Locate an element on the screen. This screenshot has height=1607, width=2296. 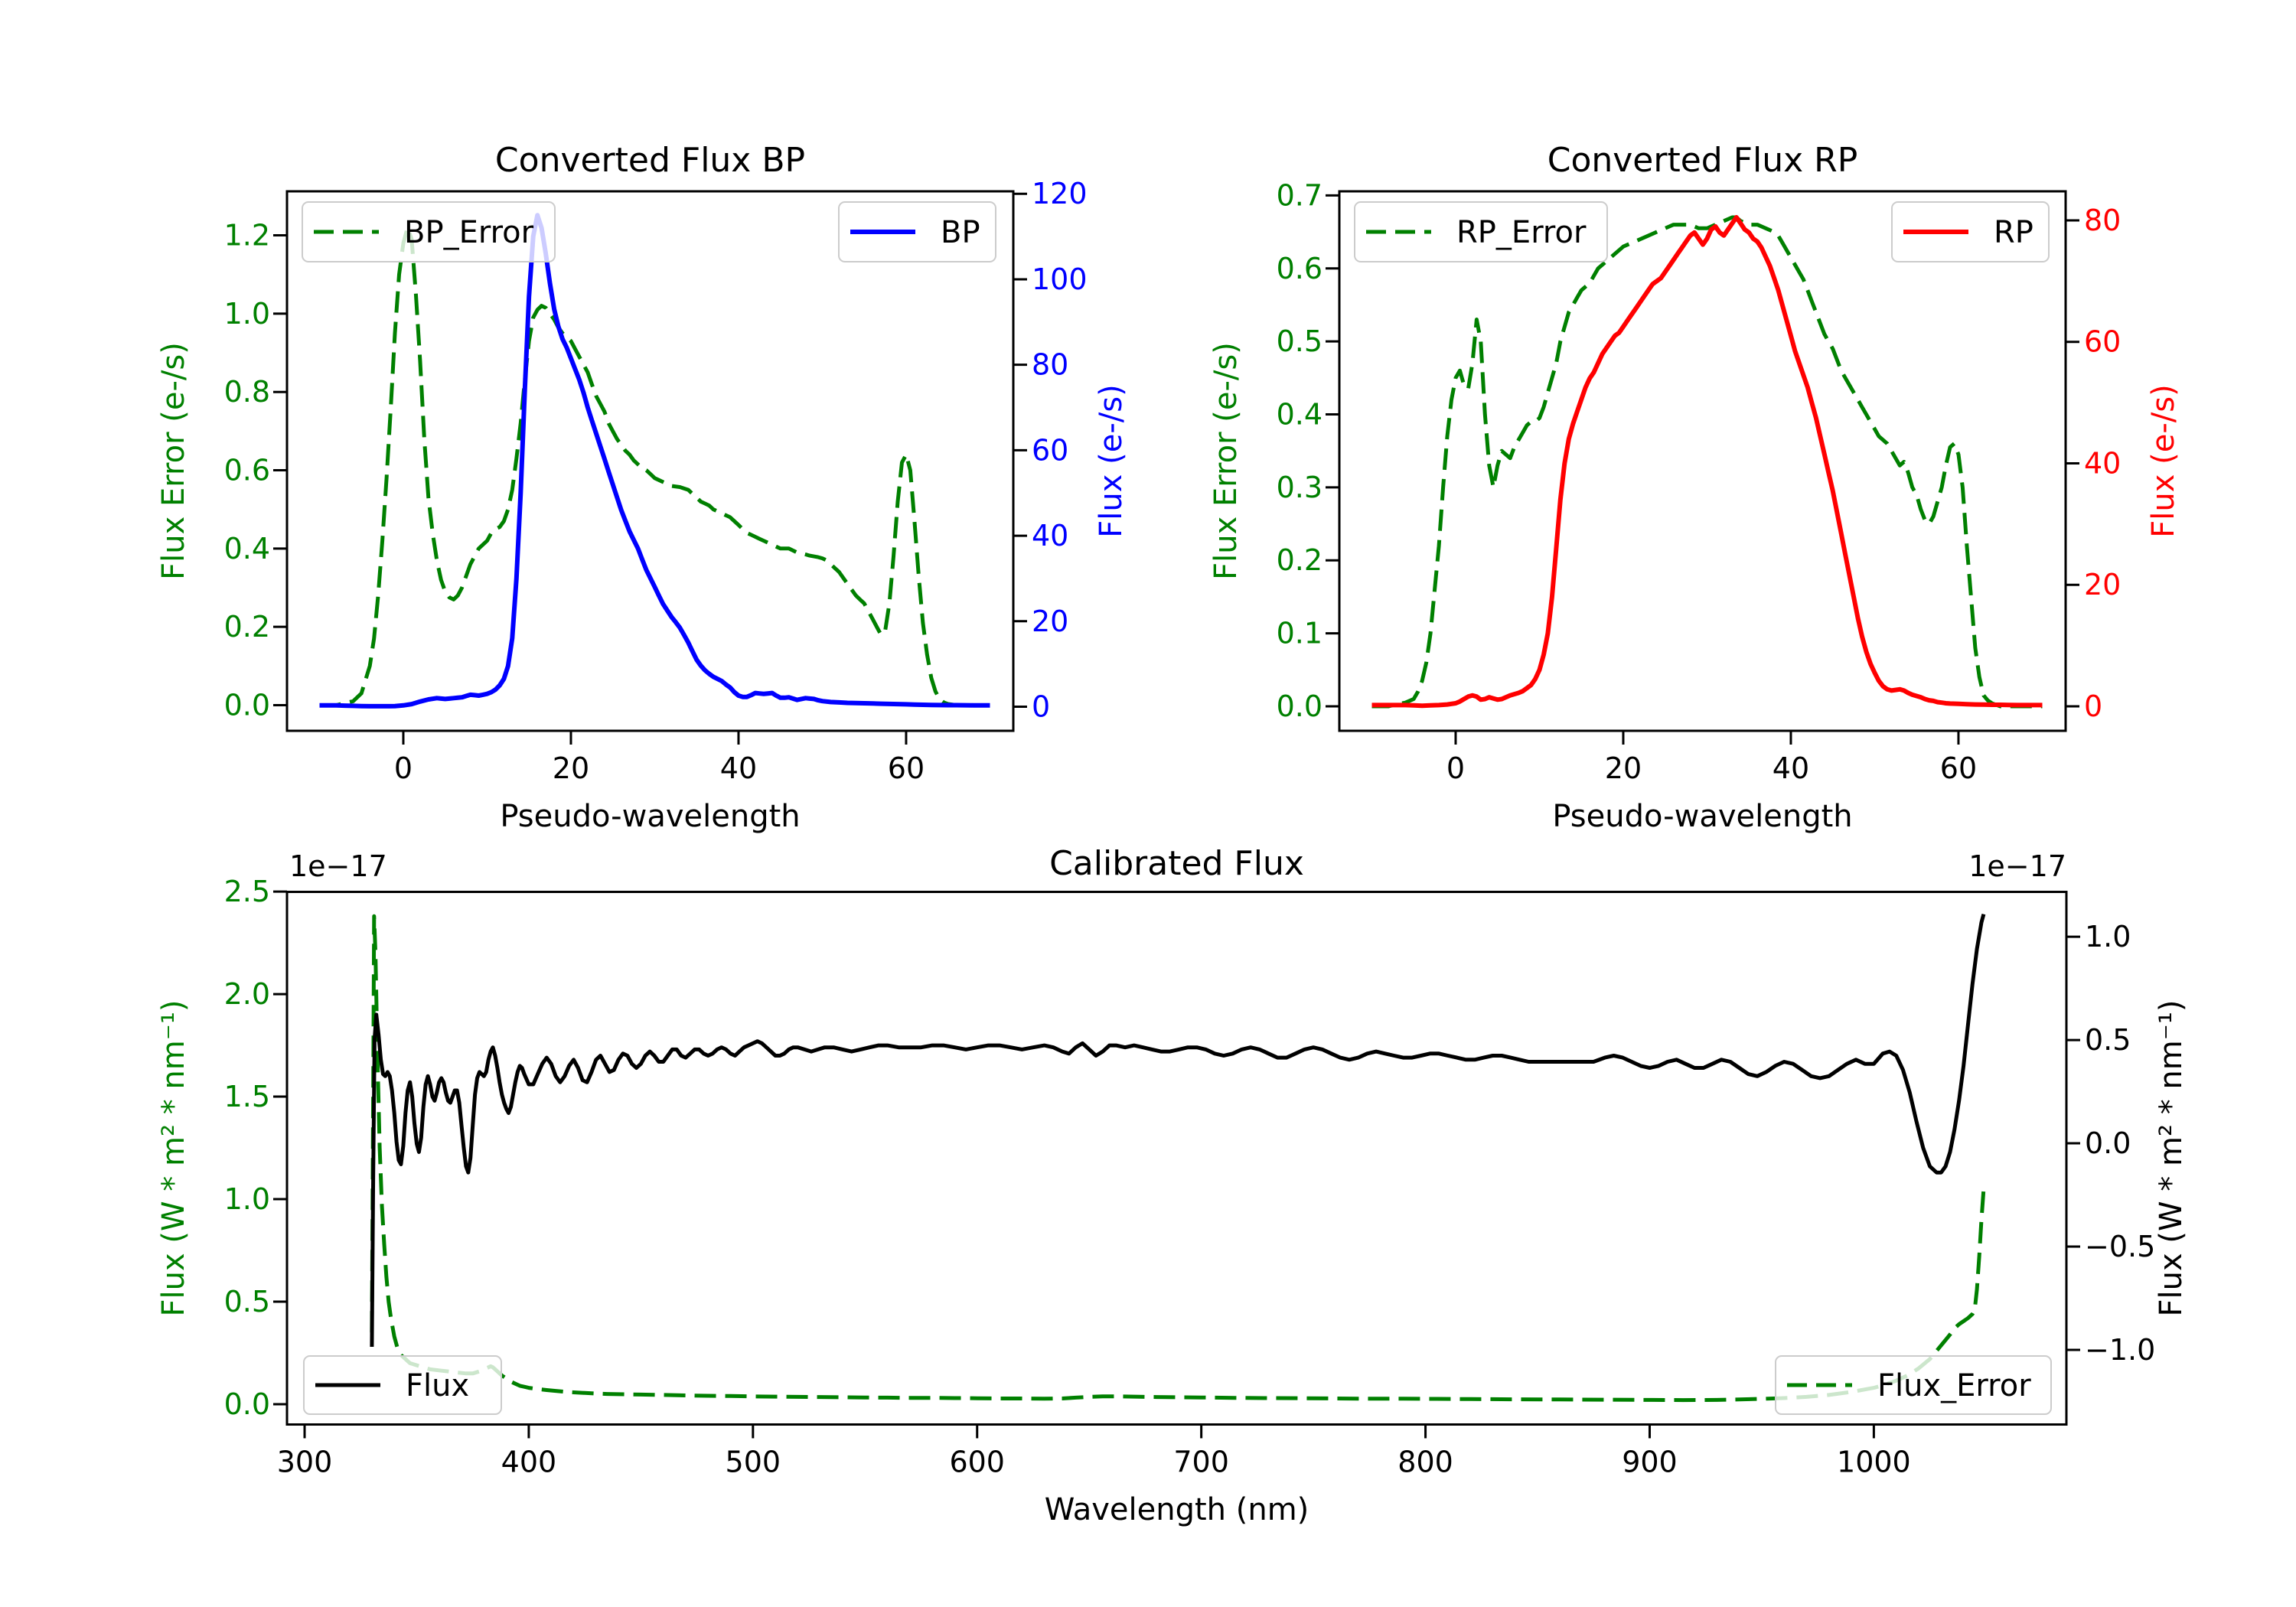
calibrated-legend-Flux_Error: Flux_Error is located at coordinates (1913, 1385).